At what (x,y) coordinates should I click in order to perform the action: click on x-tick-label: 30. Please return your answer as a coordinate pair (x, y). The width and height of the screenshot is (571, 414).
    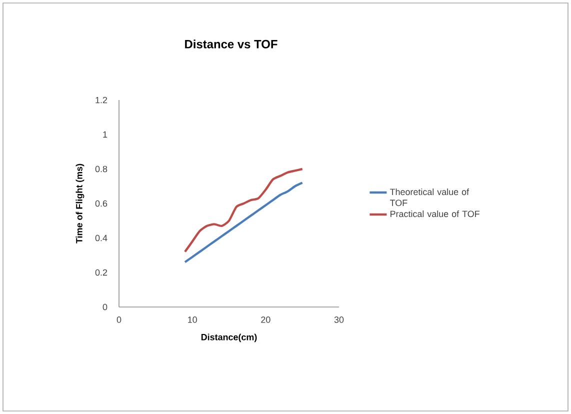
    Looking at the image, I should click on (339, 319).